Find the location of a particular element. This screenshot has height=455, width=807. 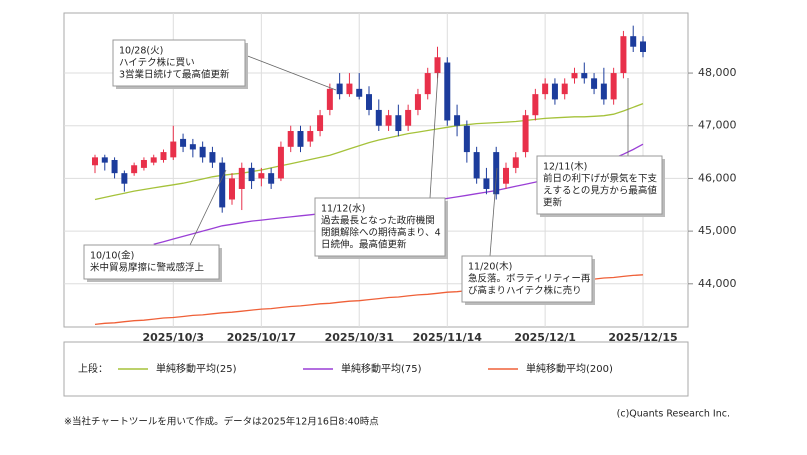

annotation-text: 過去最長となった政府機関 is located at coordinates (378, 221).